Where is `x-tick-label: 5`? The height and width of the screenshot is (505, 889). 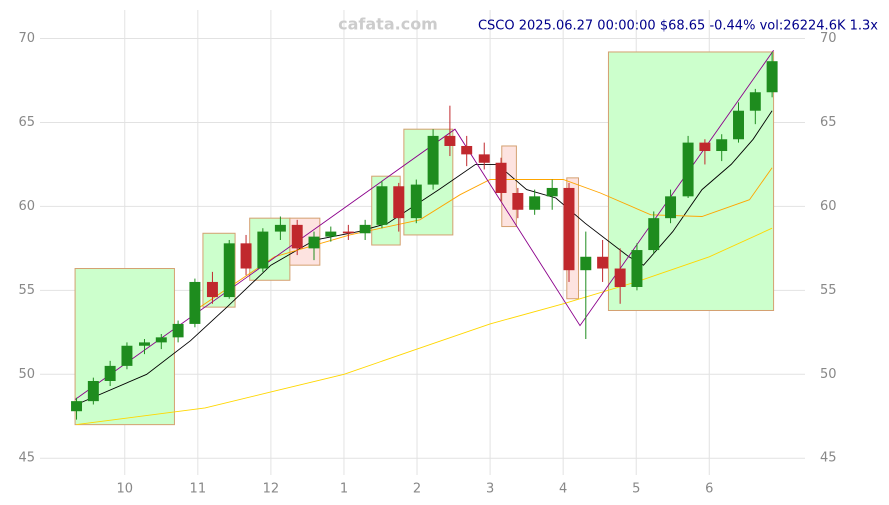
x-tick-label: 5 is located at coordinates (636, 489).